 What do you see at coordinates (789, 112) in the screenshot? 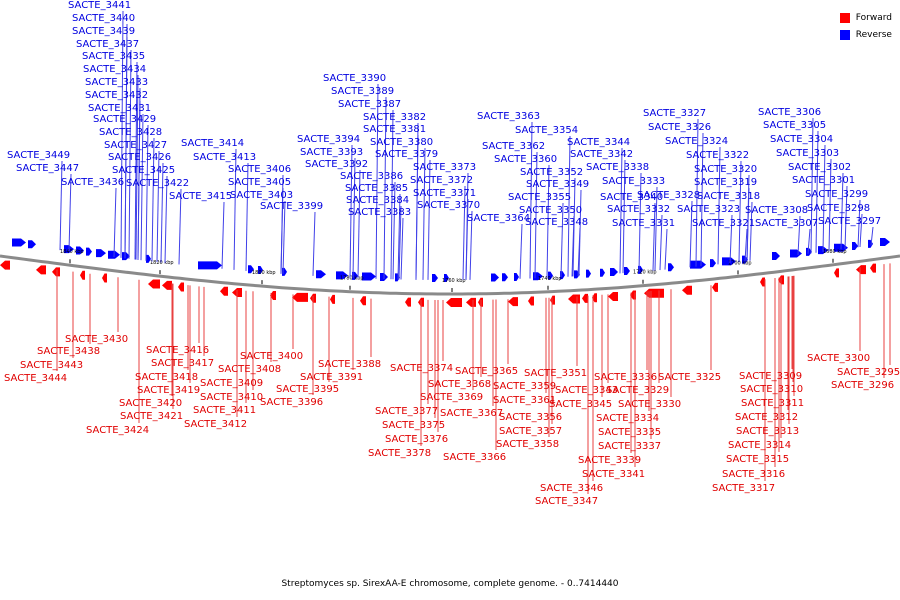
I see `gene-label: SACTE_3306` at bounding box center [789, 112].